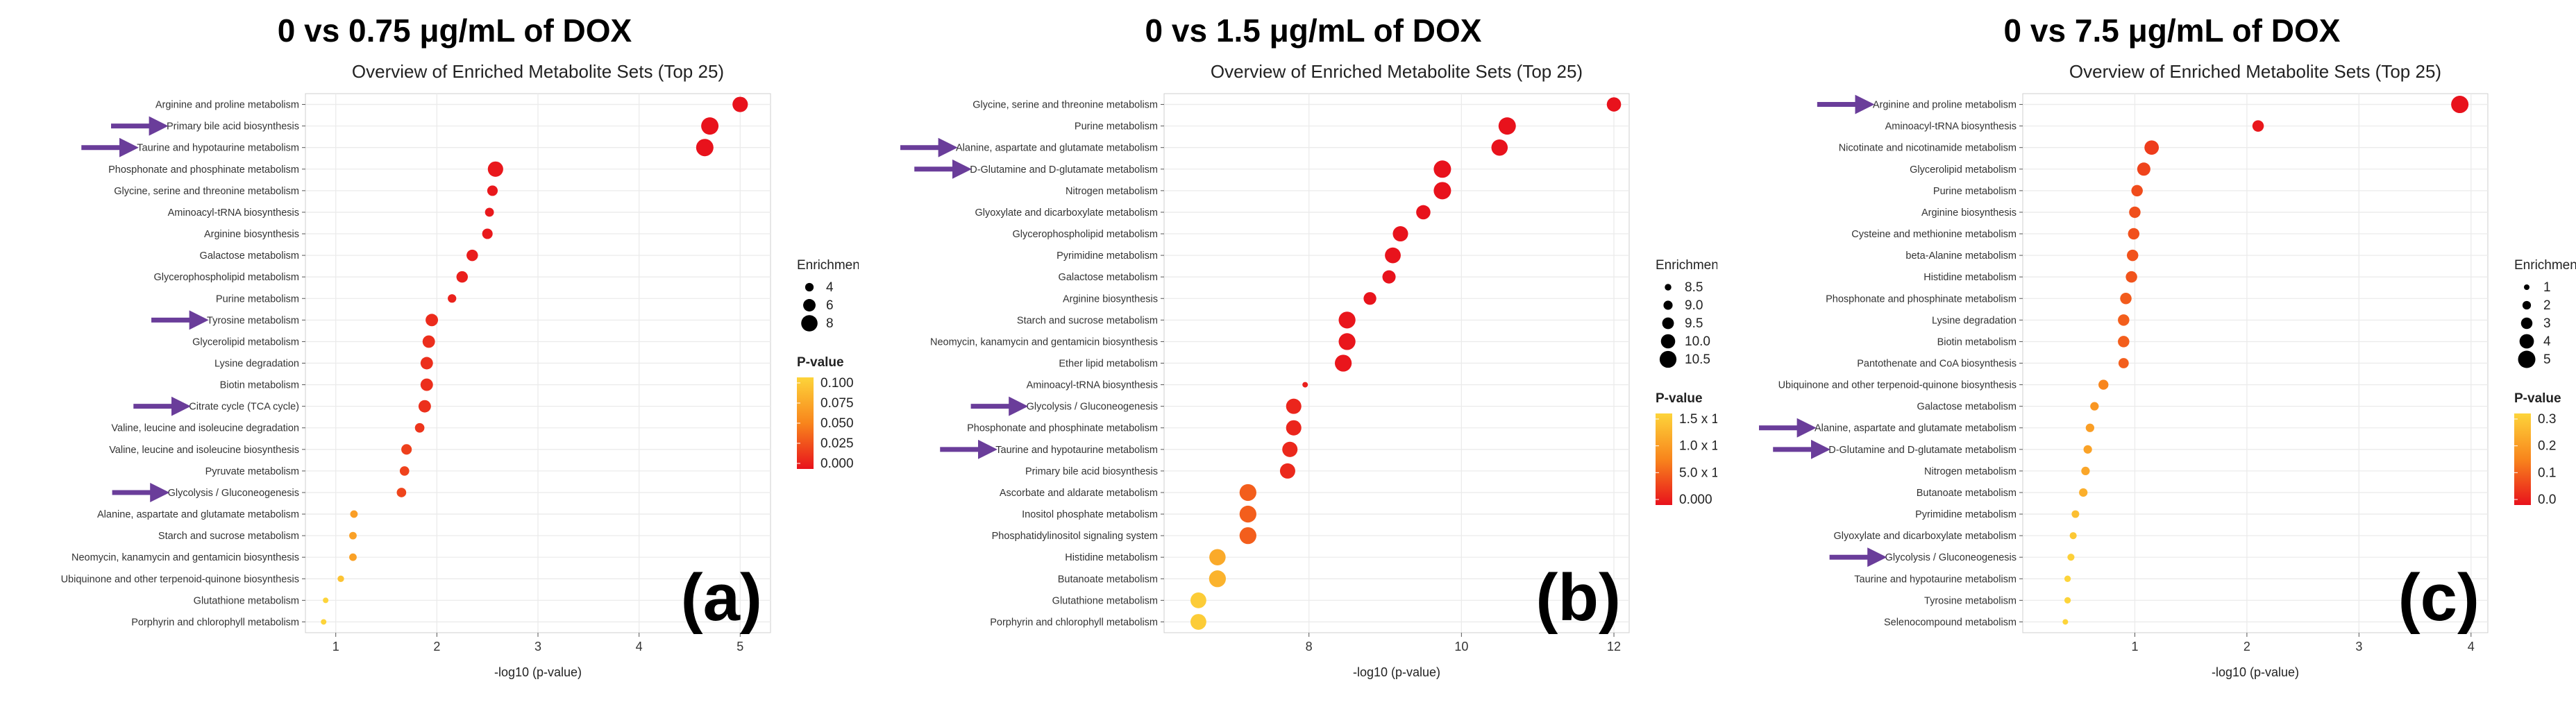 The height and width of the screenshot is (718, 2576). I want to click on pathway-label: Ether lipid metabolism, so click(1108, 365).